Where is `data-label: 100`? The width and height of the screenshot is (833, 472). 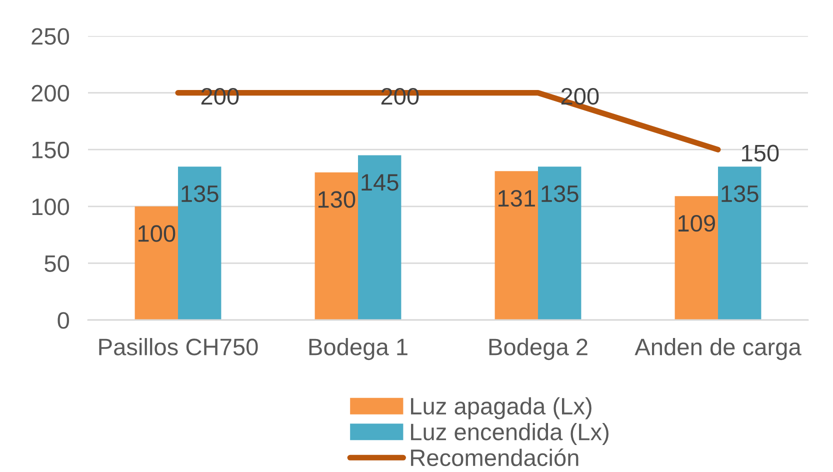 data-label: 100 is located at coordinates (157, 233).